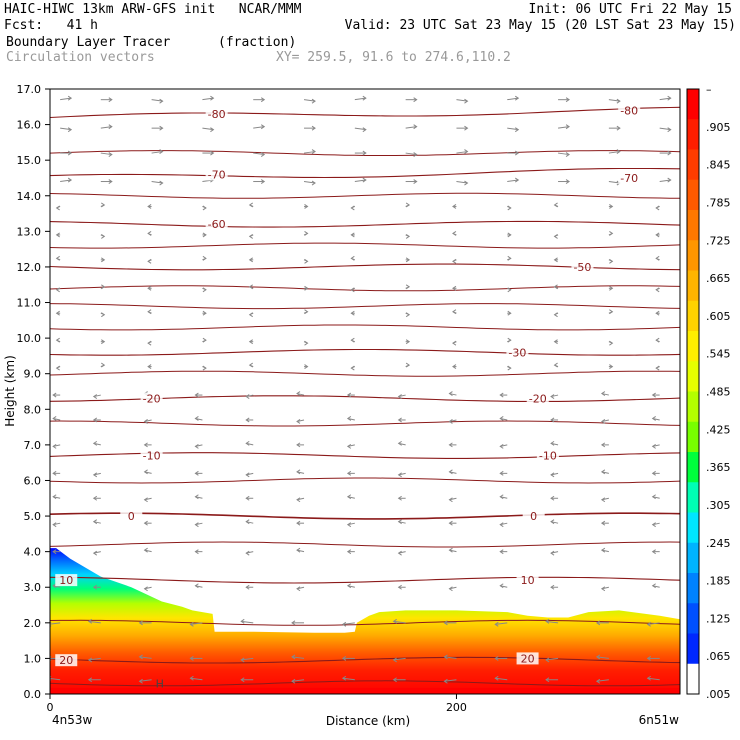 The width and height of the screenshot is (740, 740). I want to click on contour-label: -20, so click(538, 399).